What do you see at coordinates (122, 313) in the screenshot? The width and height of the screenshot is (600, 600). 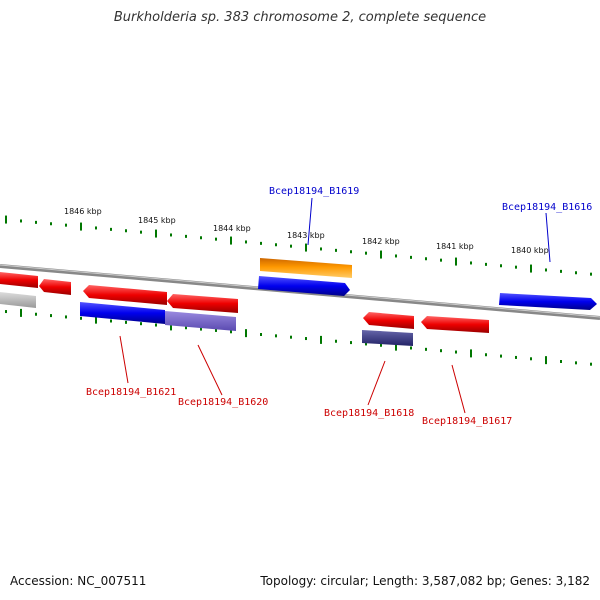 I see `gene-b1621` at bounding box center [122, 313].